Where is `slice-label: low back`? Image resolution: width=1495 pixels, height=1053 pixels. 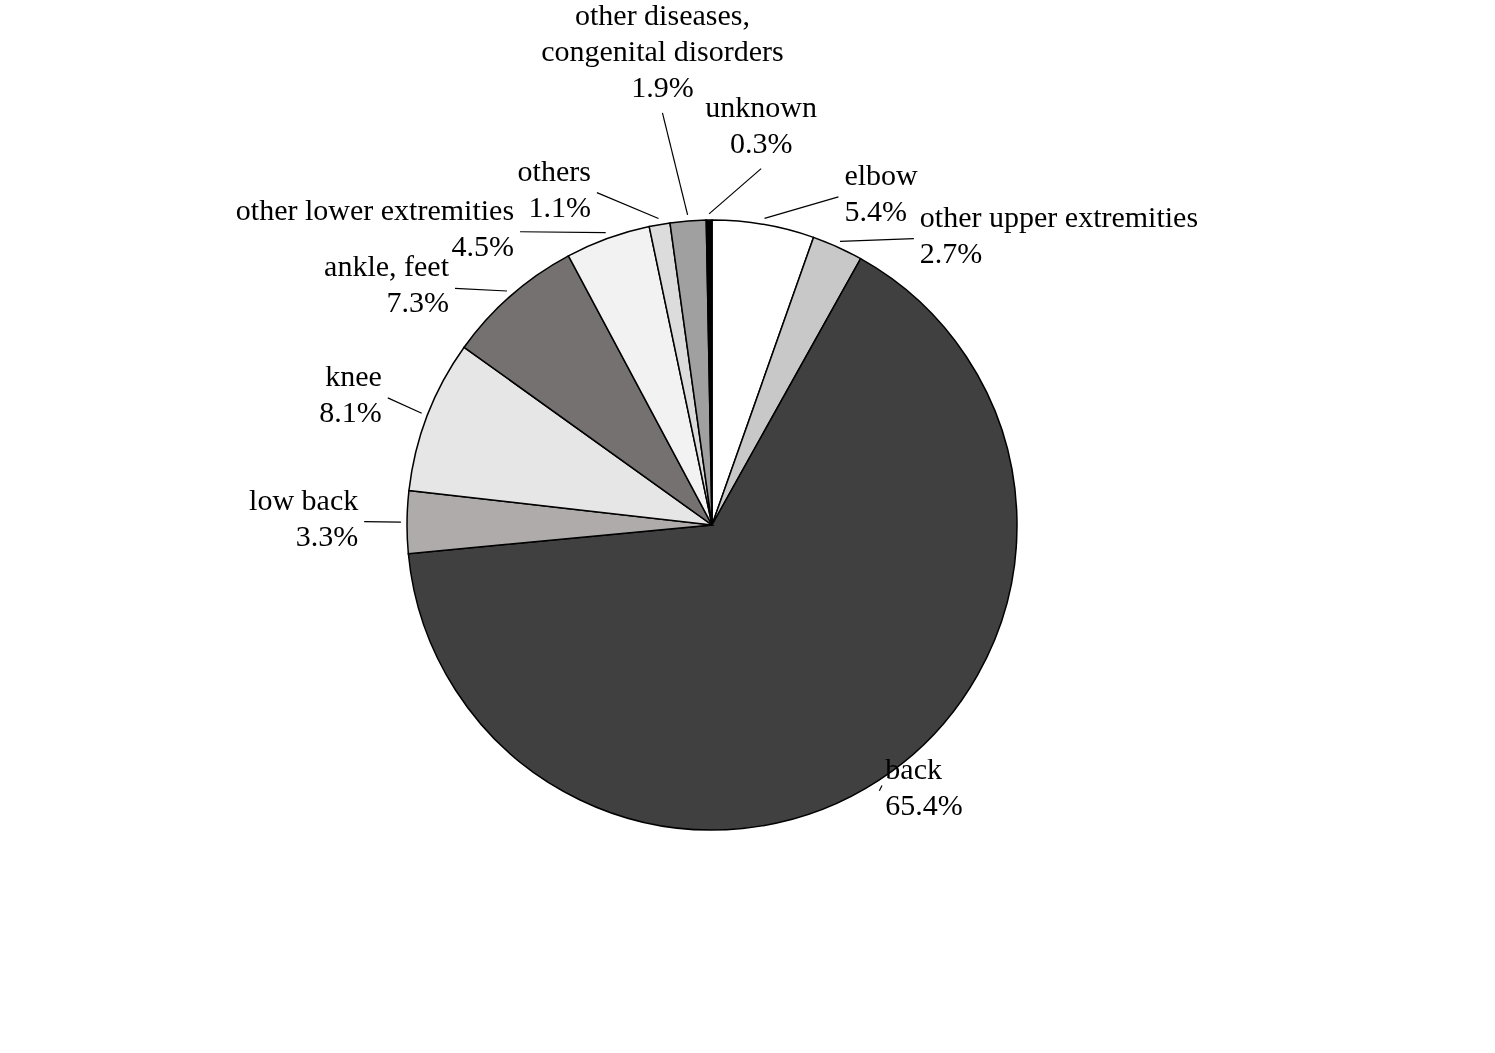
slice-label: low back is located at coordinates (304, 499).